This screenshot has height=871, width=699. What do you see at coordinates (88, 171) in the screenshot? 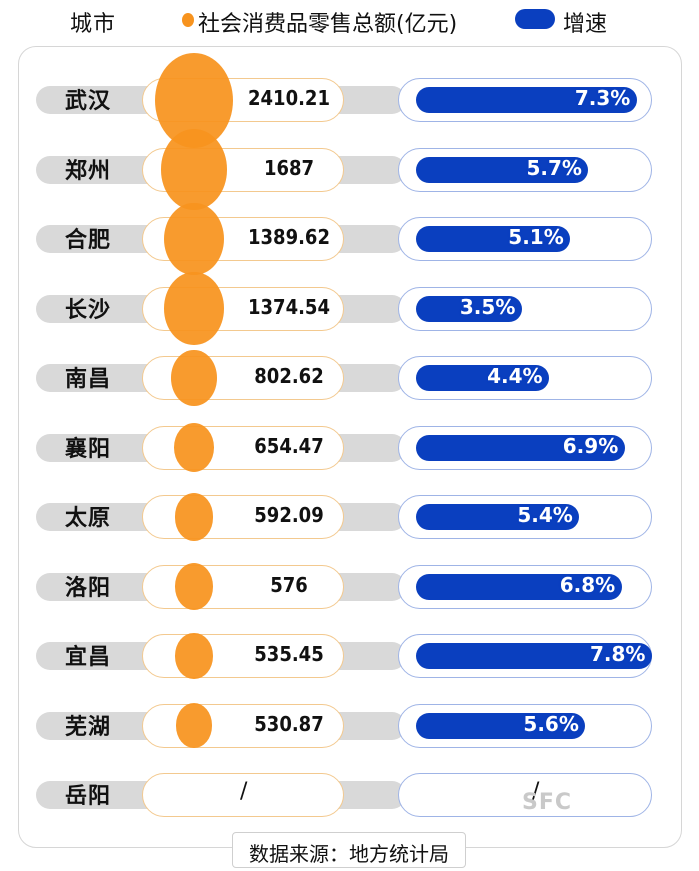
I see `city-name: 郑州` at bounding box center [88, 171].